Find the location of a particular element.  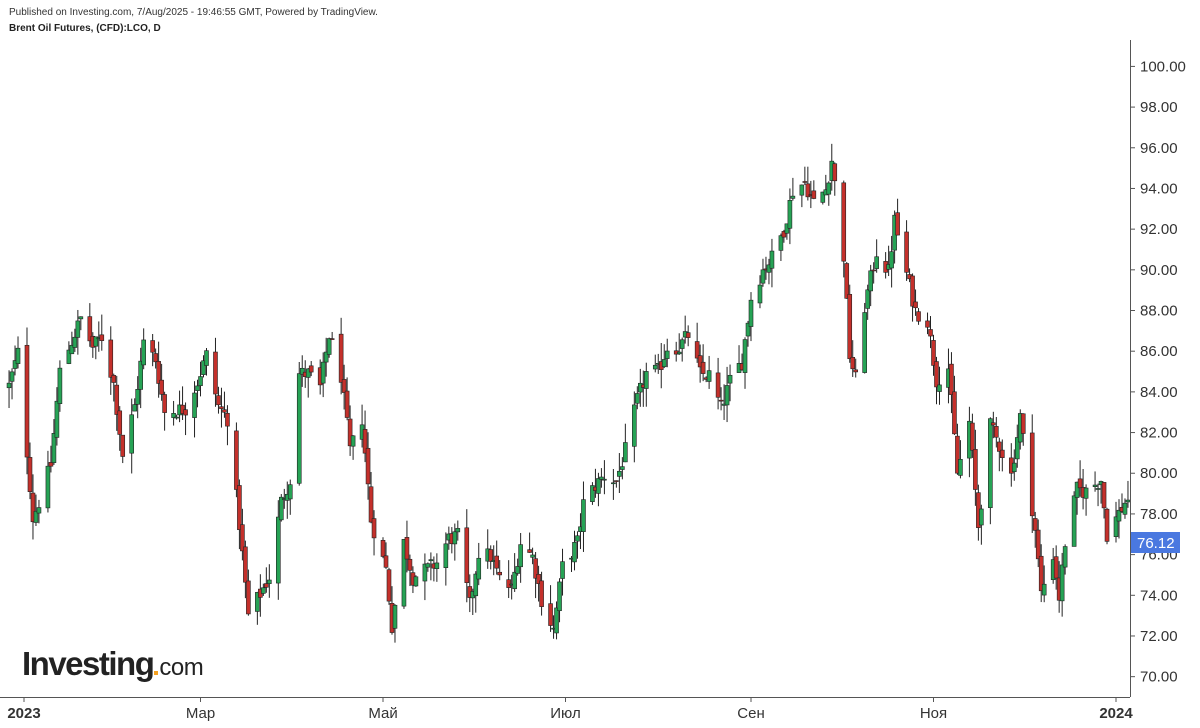

logo-tld: com is located at coordinates (181, 667).